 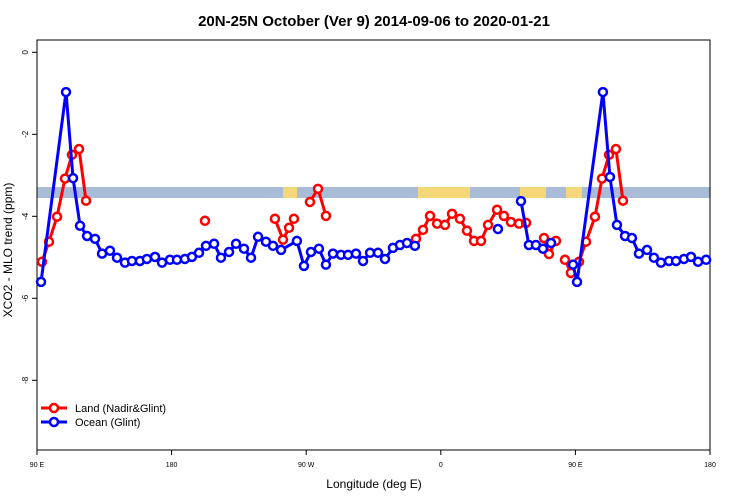 I want to click on y-tick-label: -4, so click(x=25, y=216).